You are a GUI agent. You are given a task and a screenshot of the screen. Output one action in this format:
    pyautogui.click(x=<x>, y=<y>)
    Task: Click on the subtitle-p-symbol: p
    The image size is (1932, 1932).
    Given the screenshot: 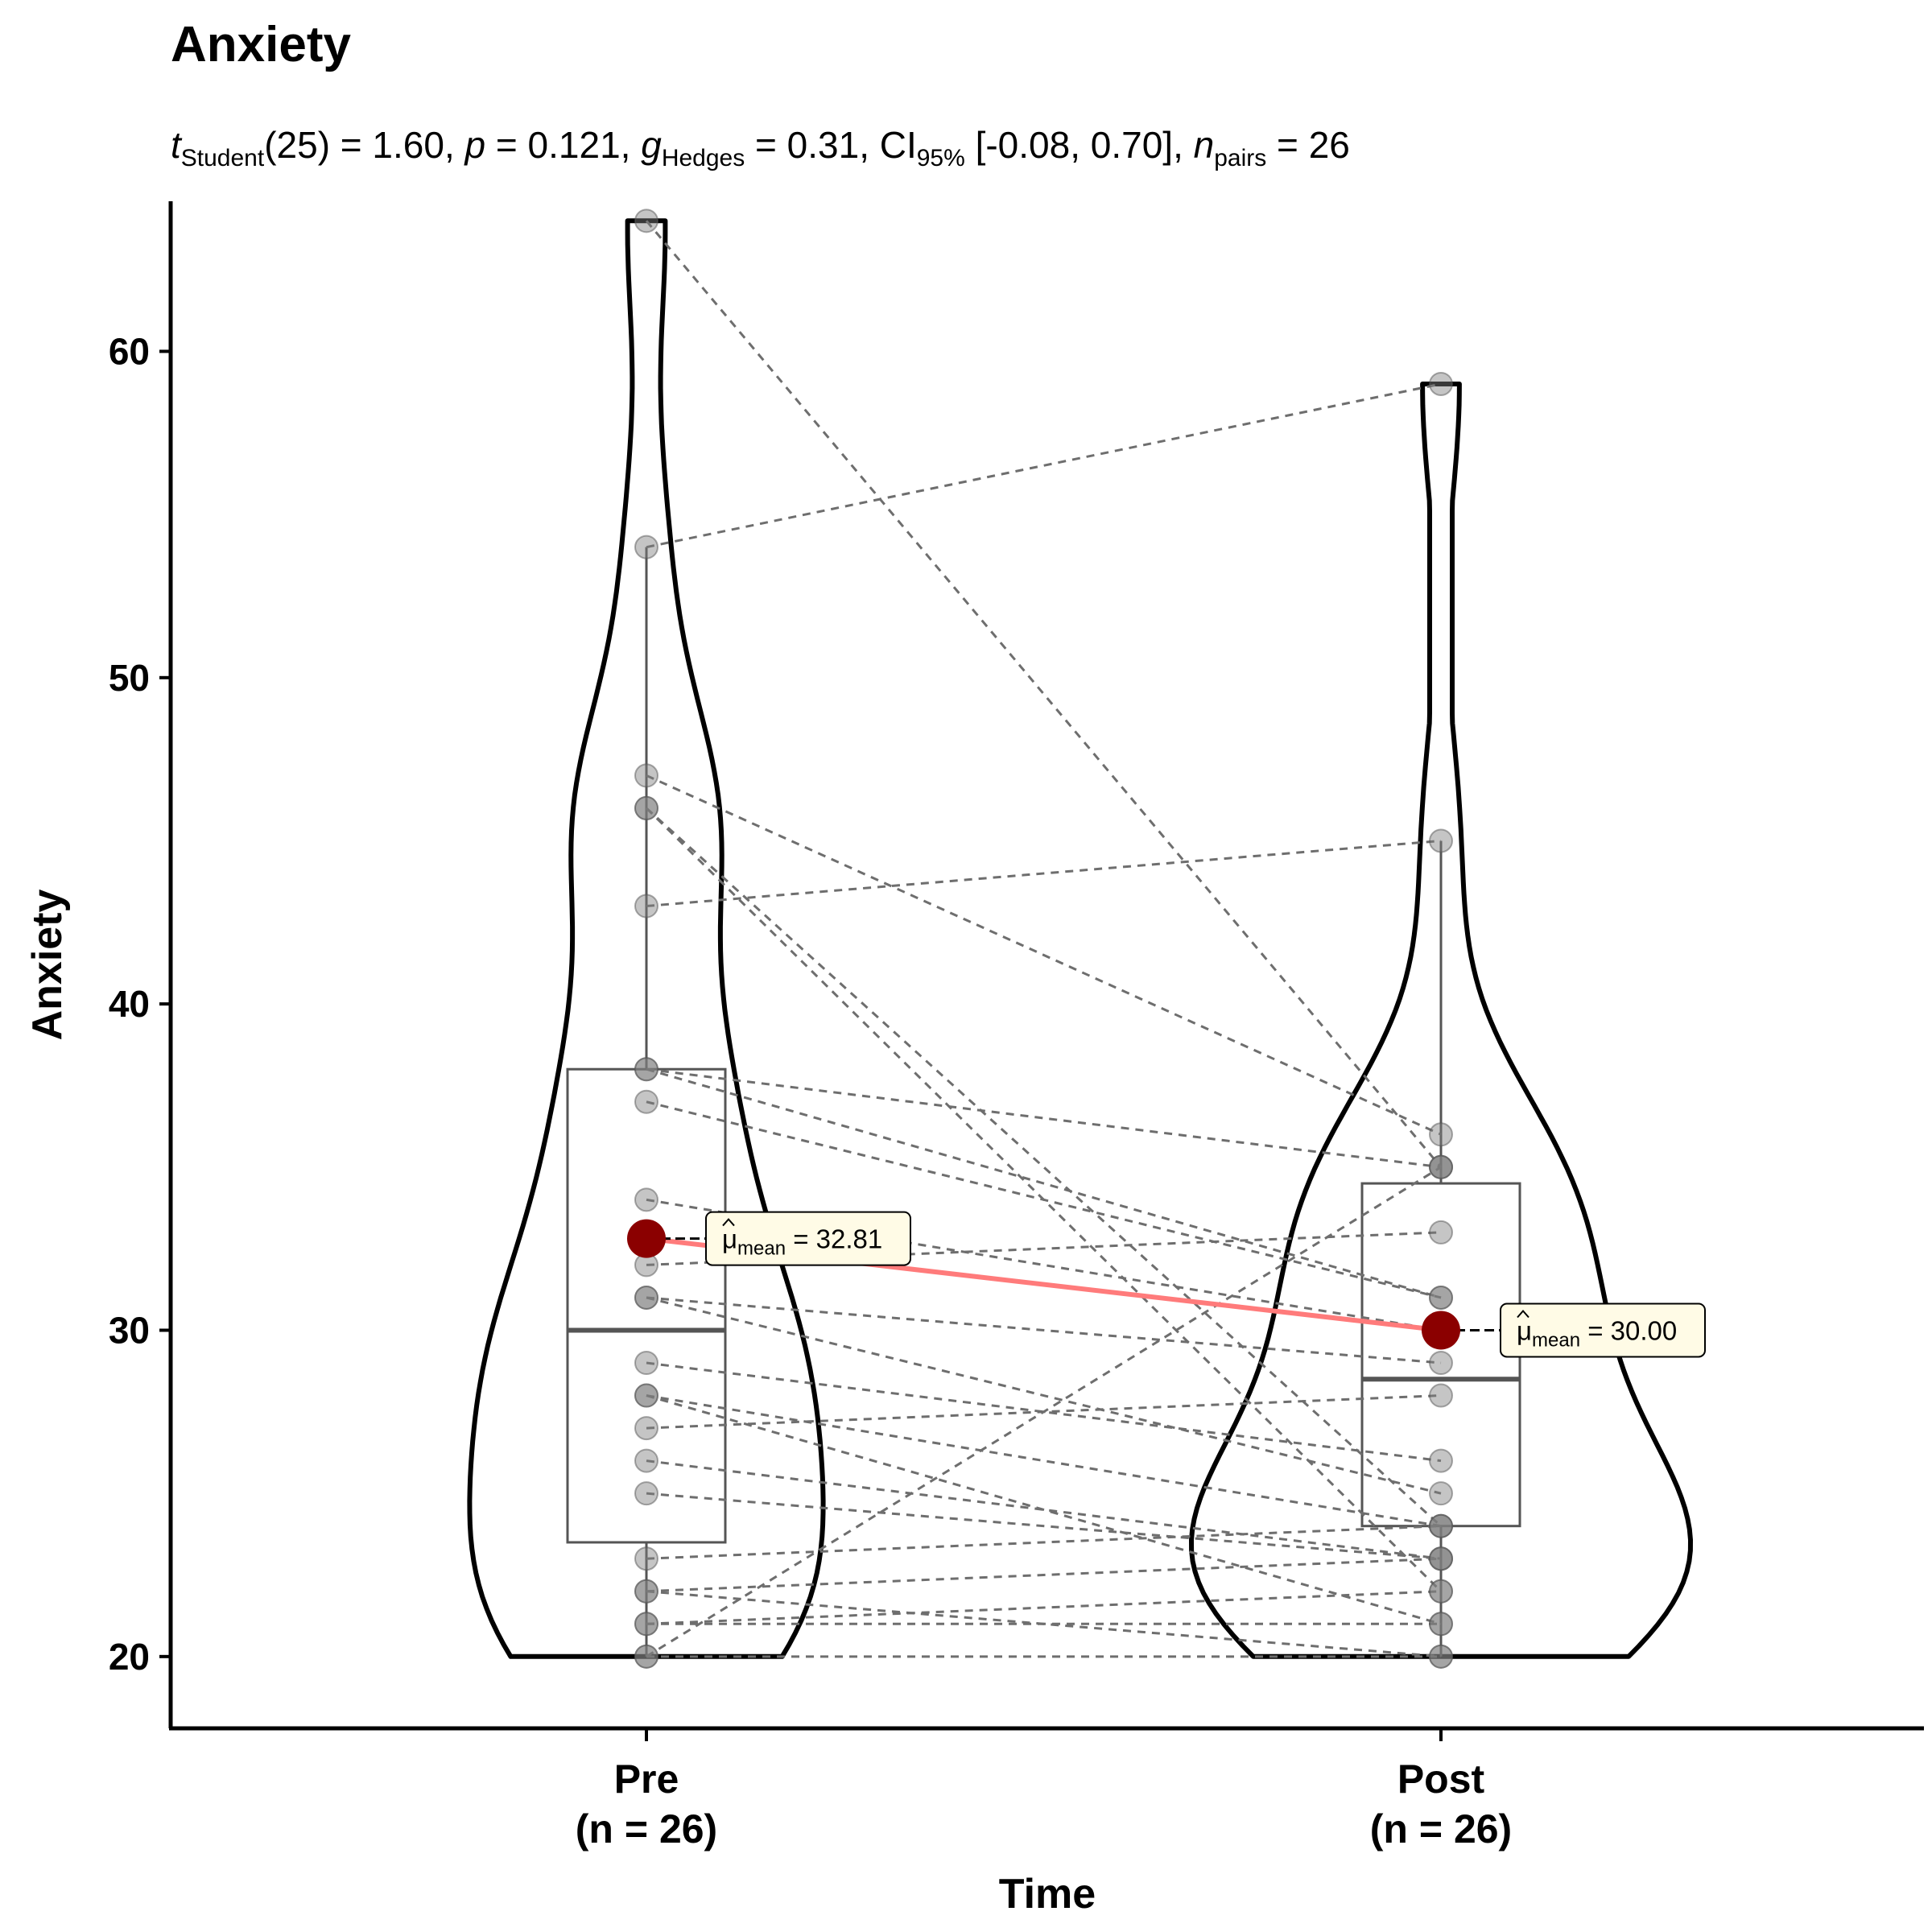 What is the action you would take?
    pyautogui.click(x=475, y=145)
    